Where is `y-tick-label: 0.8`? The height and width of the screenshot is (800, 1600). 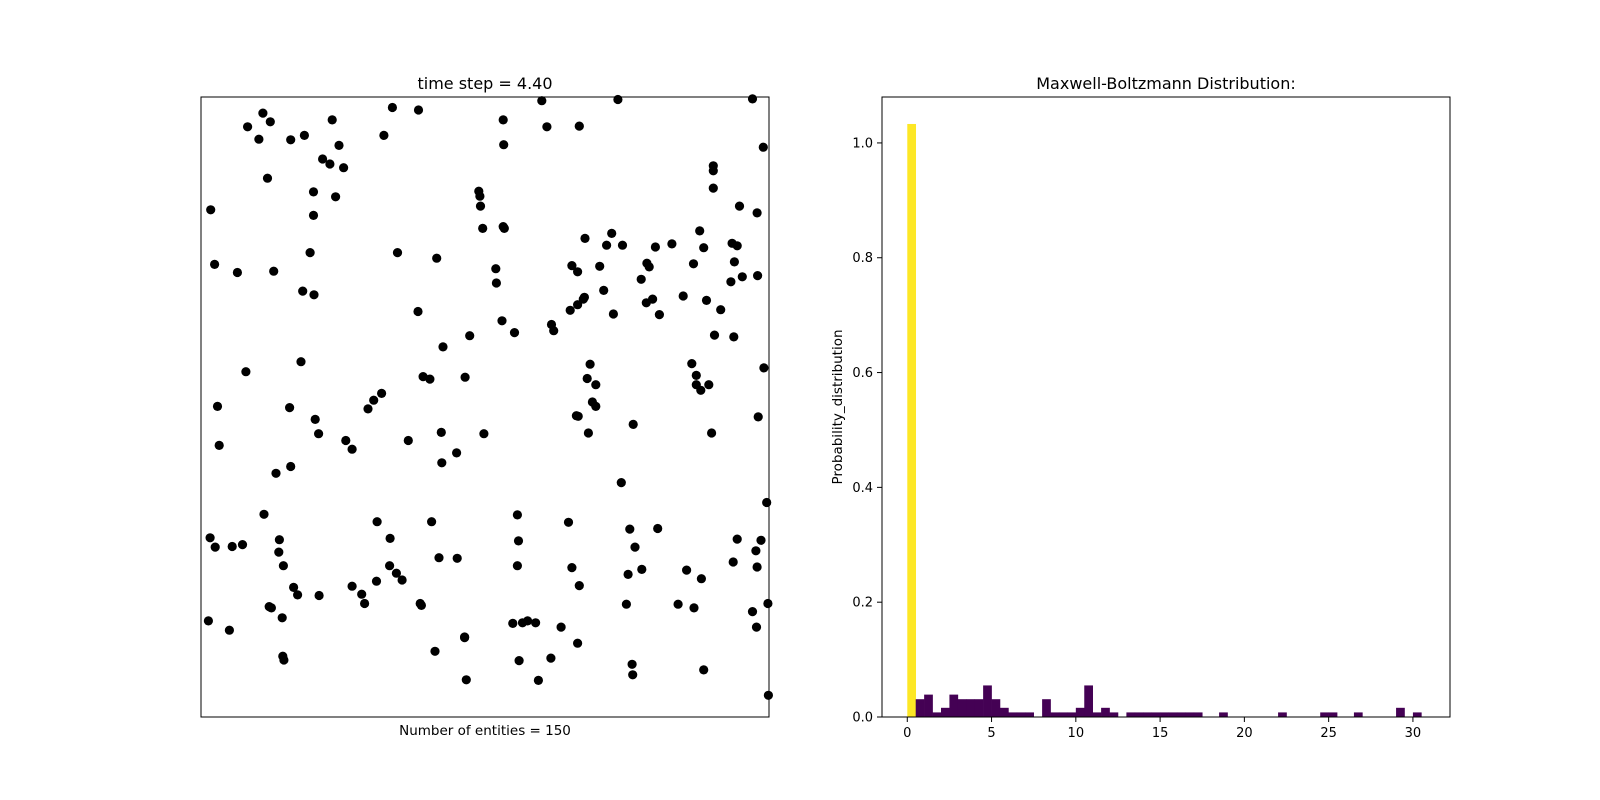
y-tick-label: 0.8 is located at coordinates (862, 258).